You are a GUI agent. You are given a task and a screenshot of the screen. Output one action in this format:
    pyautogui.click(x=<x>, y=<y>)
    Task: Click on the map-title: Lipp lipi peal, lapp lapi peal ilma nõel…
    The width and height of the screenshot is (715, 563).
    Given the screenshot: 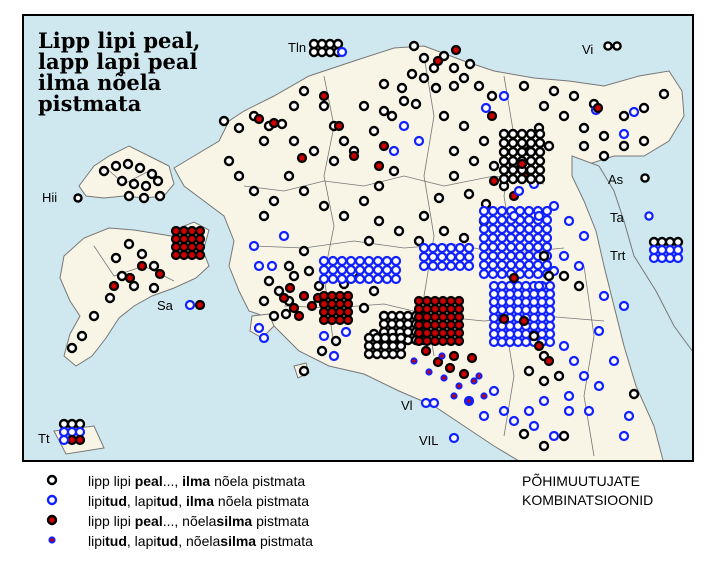 What is the action you would take?
    pyautogui.click(x=119, y=72)
    